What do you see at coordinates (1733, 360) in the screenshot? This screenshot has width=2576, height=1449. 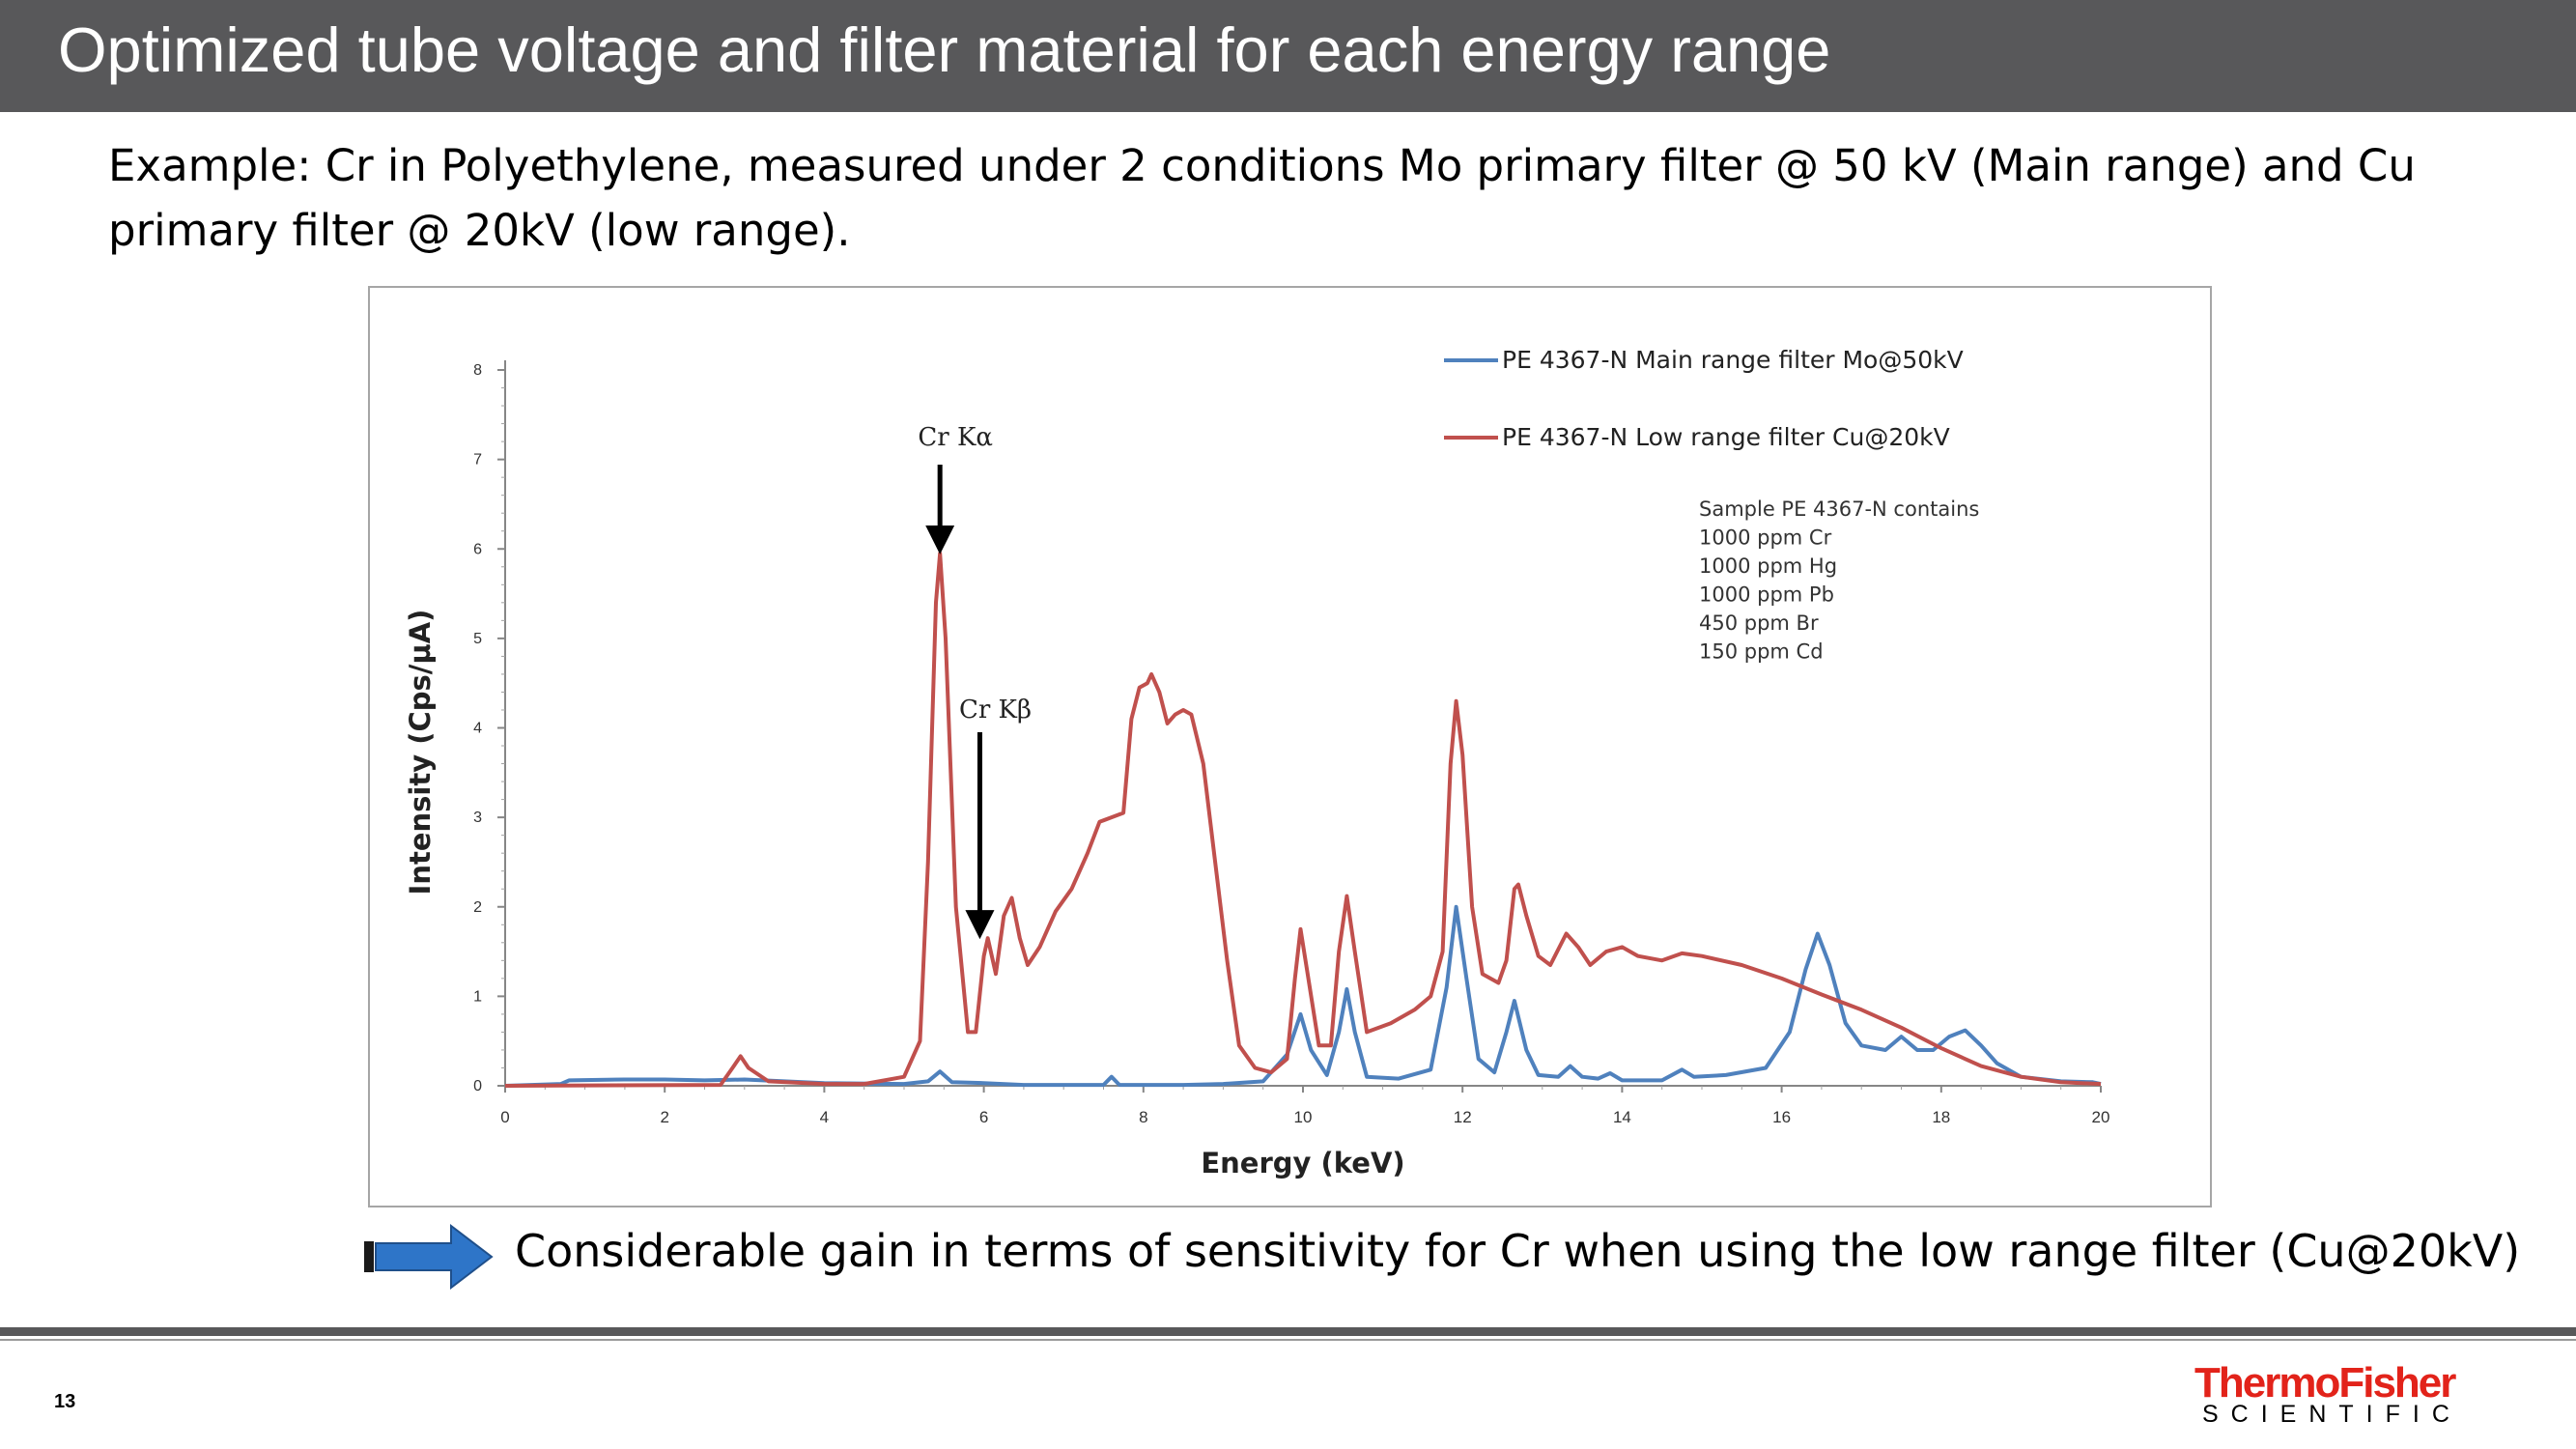 I see `legend-label: PE 4367-N Main range filter Mo@50kV` at bounding box center [1733, 360].